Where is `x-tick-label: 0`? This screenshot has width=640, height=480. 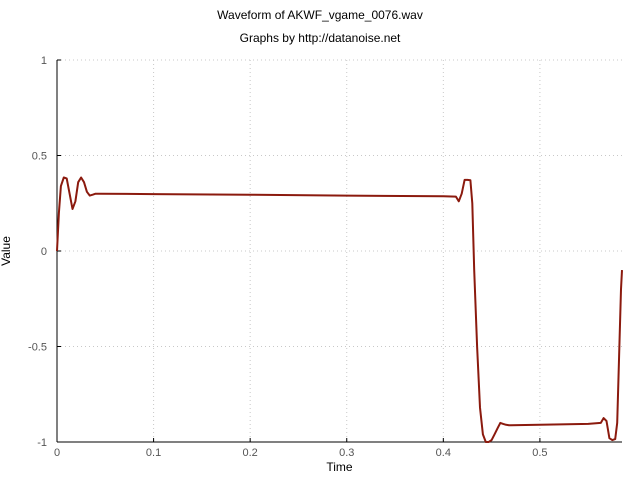 x-tick-label: 0 is located at coordinates (57, 453).